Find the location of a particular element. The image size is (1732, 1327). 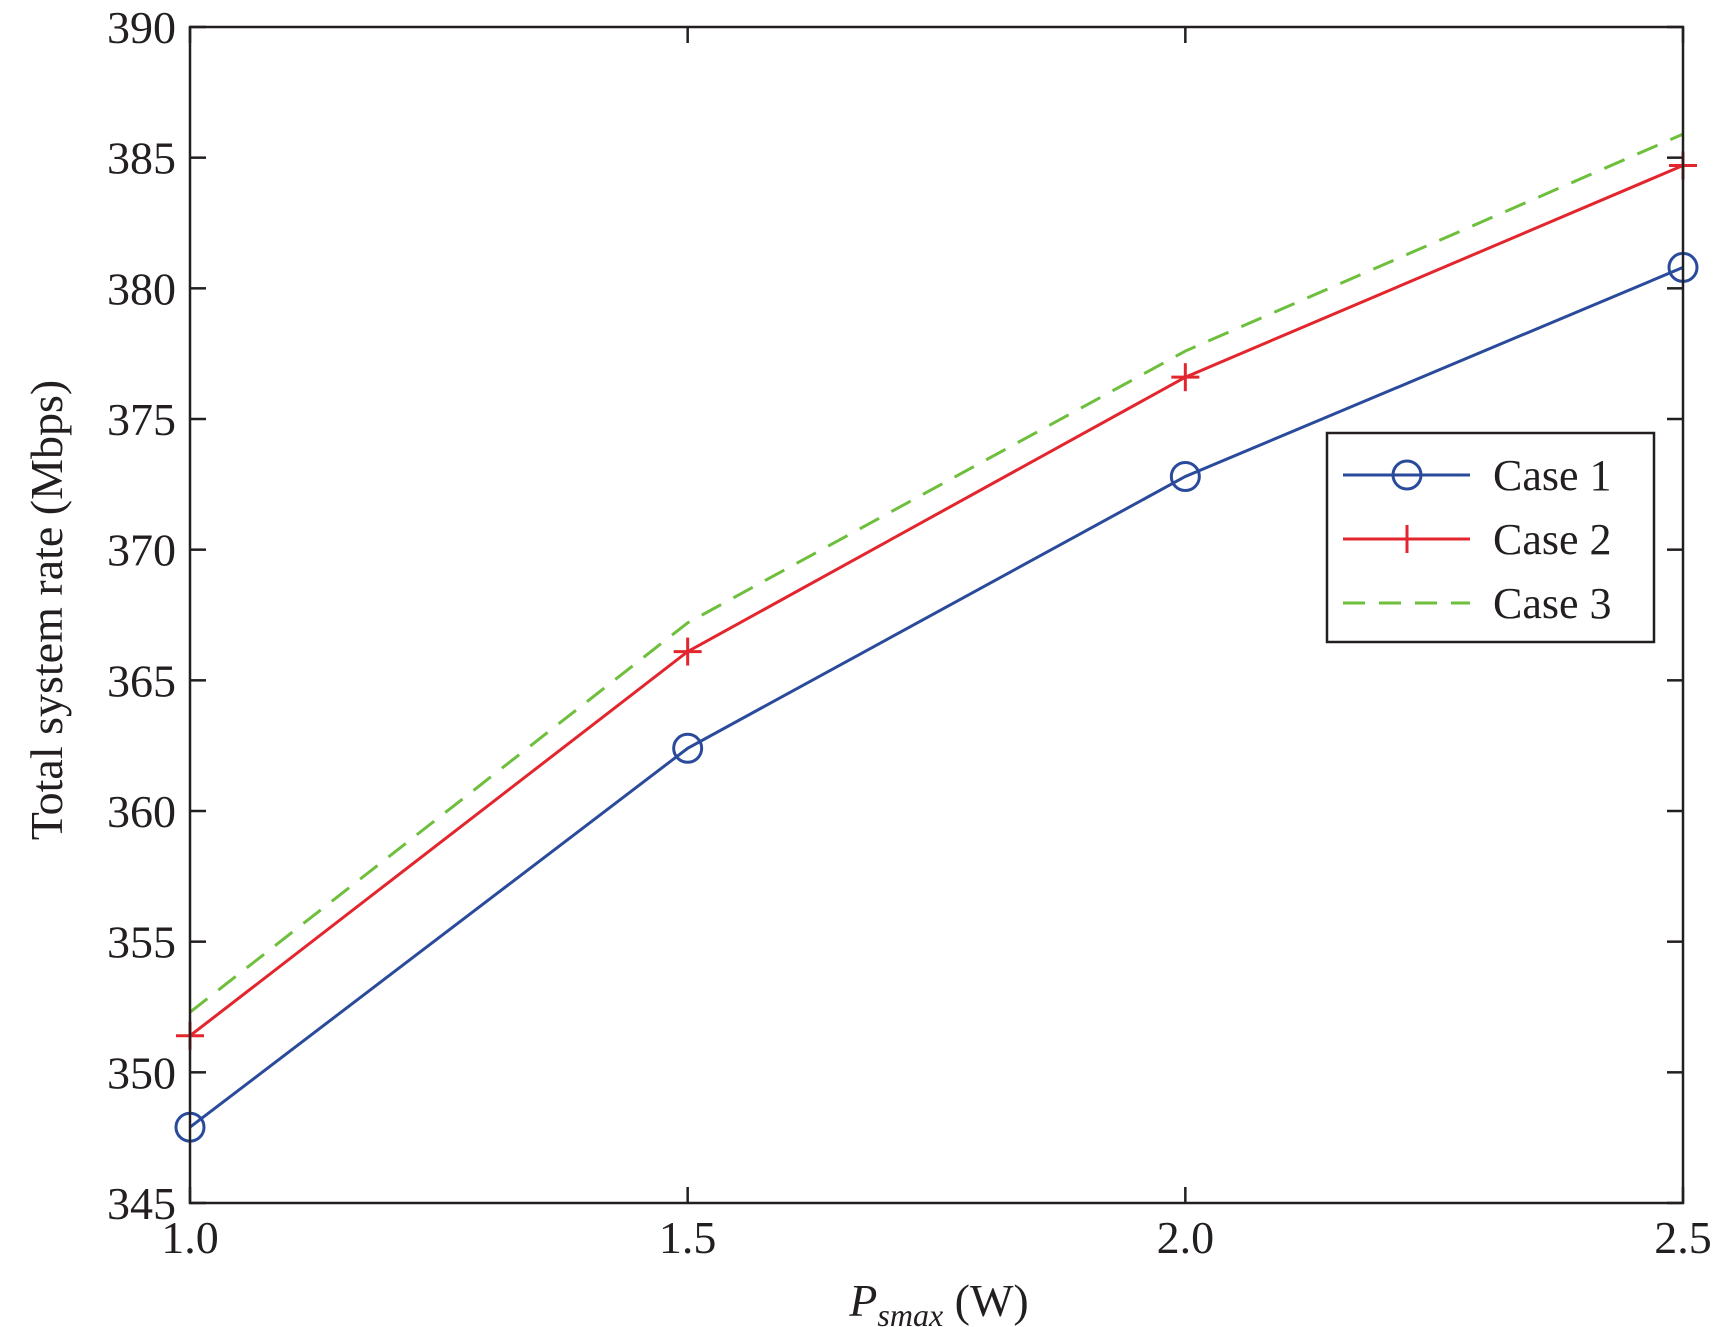

y-tick-label: 350 is located at coordinates (141, 1072).